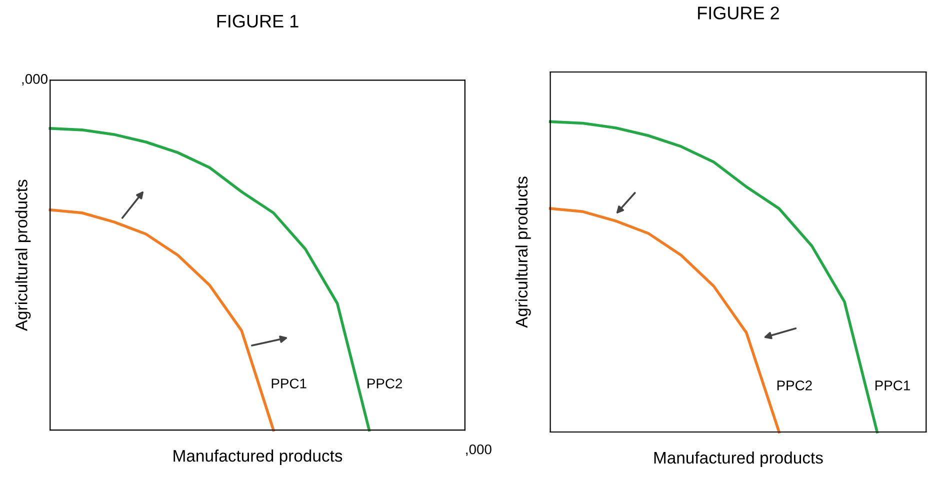  Describe the element at coordinates (738, 13) in the screenshot. I see `chart-title: FIGURE 2` at that location.